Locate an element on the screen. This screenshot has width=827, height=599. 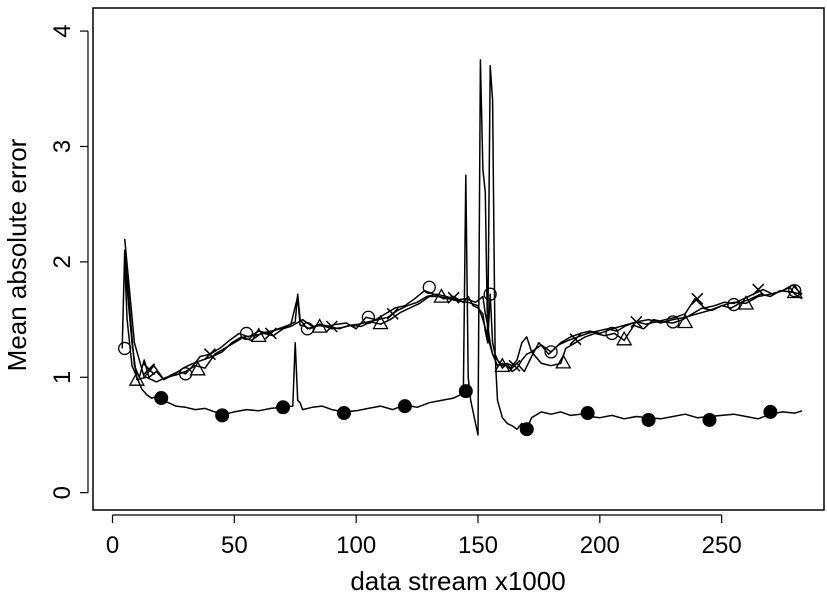
x-tick-label: 150 is located at coordinates (478, 545).